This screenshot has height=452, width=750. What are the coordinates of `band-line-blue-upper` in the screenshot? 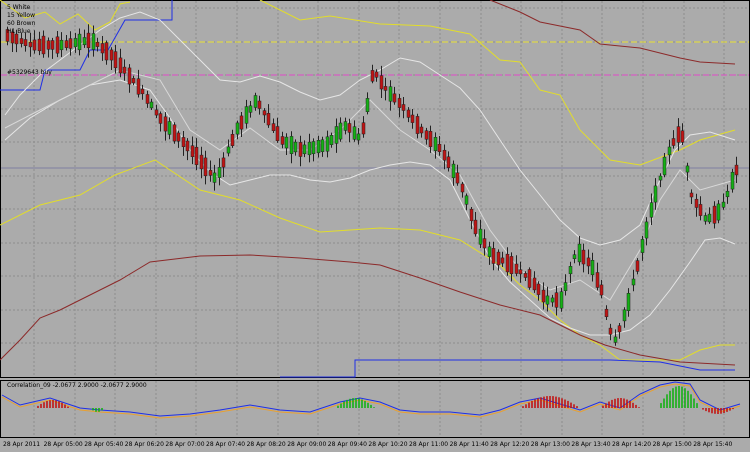 It's located at (86, 45).